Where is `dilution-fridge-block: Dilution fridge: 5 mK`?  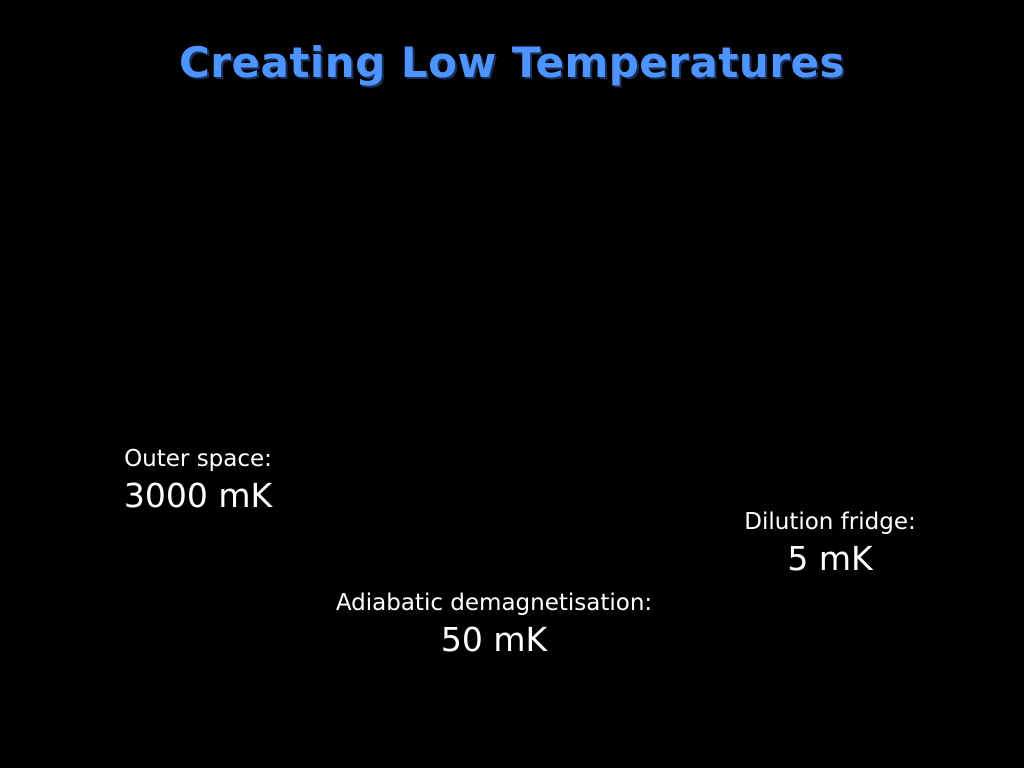 dilution-fridge-block: Dilution fridge: 5 mK is located at coordinates (830, 544).